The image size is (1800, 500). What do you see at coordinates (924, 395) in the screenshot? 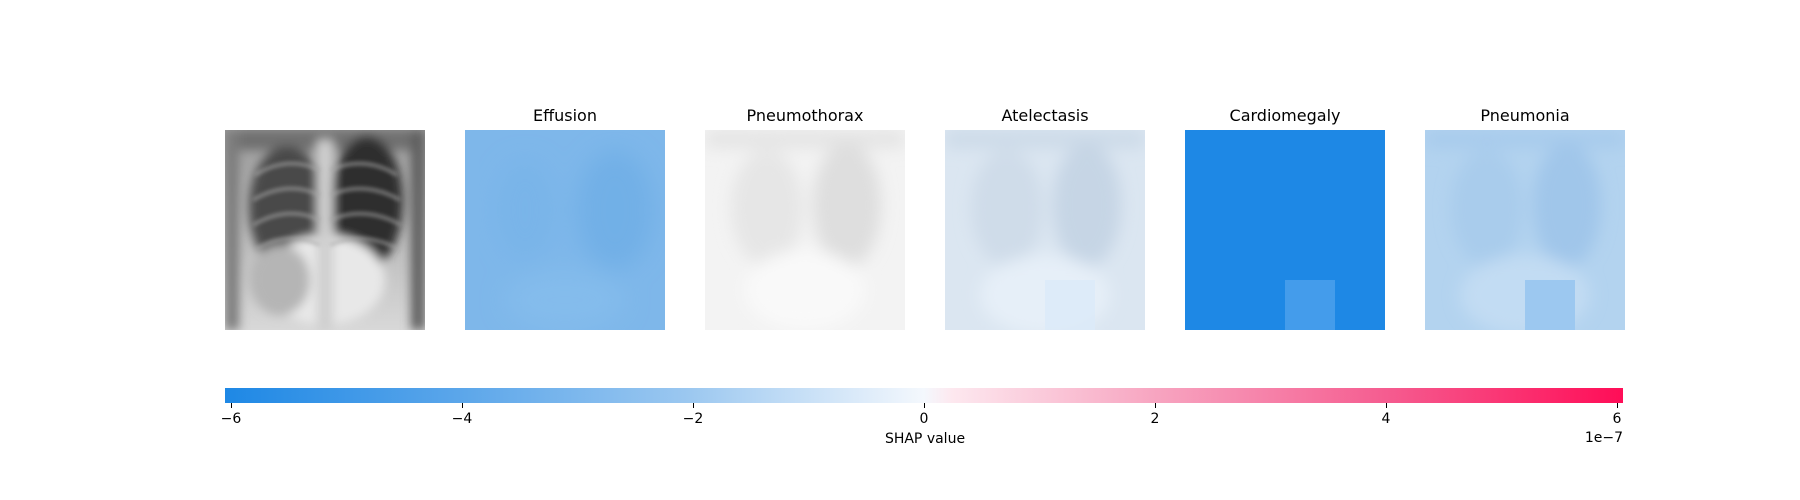
I see `shap-colorbar` at bounding box center [924, 395].